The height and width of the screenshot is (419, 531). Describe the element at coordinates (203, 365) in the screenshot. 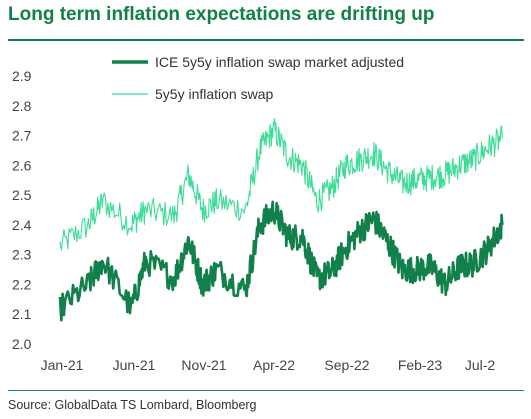

I see `x-tick-label: Nov-21` at that location.